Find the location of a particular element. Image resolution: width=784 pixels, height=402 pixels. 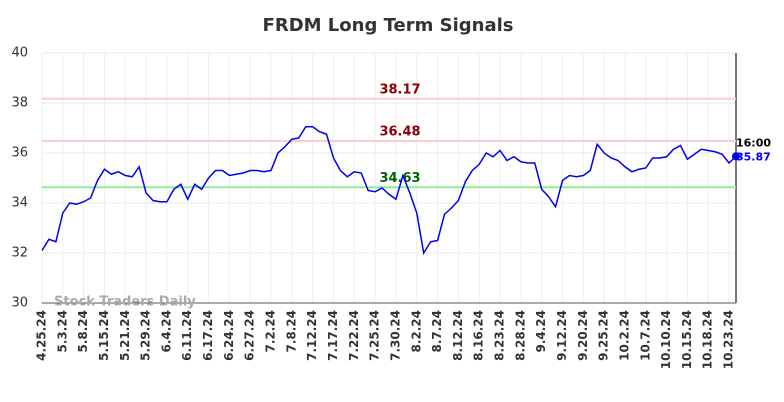

x-tick-label: 5.29.24 is located at coordinates (146, 335).